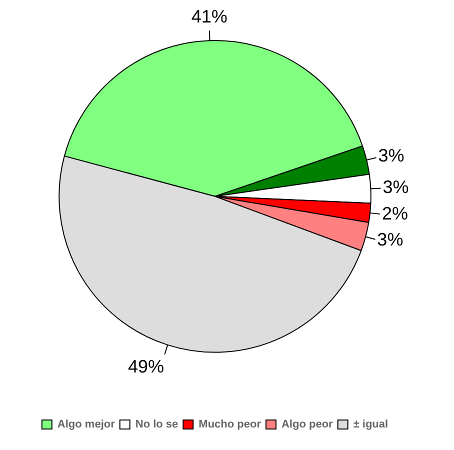  I want to click on data-label: 49%, so click(146, 366).